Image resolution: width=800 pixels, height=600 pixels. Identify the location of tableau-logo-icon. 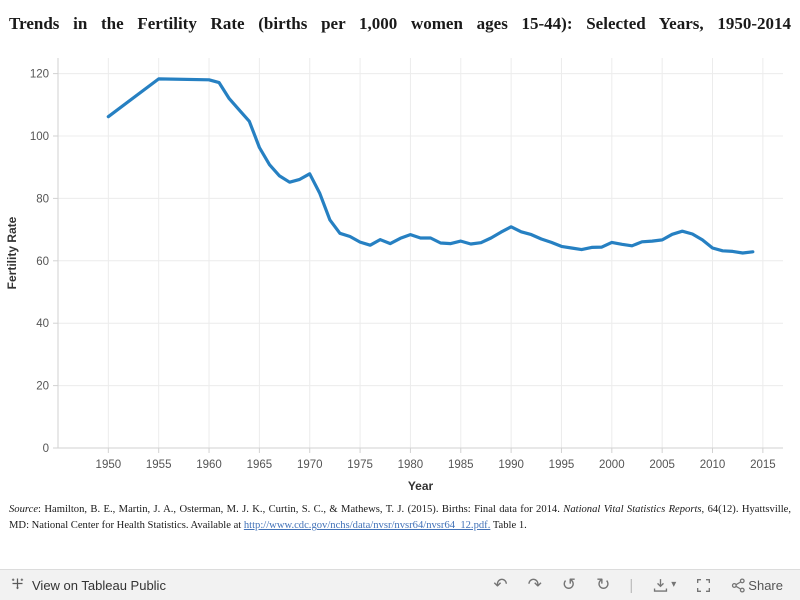
(17, 585).